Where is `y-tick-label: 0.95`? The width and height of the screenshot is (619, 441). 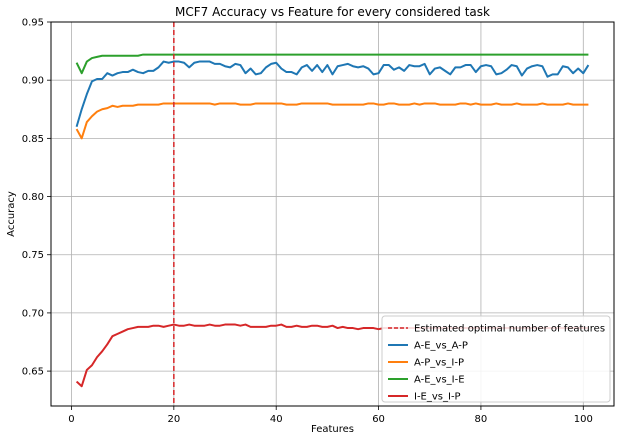
y-tick-label: 0.95 is located at coordinates (33, 23).